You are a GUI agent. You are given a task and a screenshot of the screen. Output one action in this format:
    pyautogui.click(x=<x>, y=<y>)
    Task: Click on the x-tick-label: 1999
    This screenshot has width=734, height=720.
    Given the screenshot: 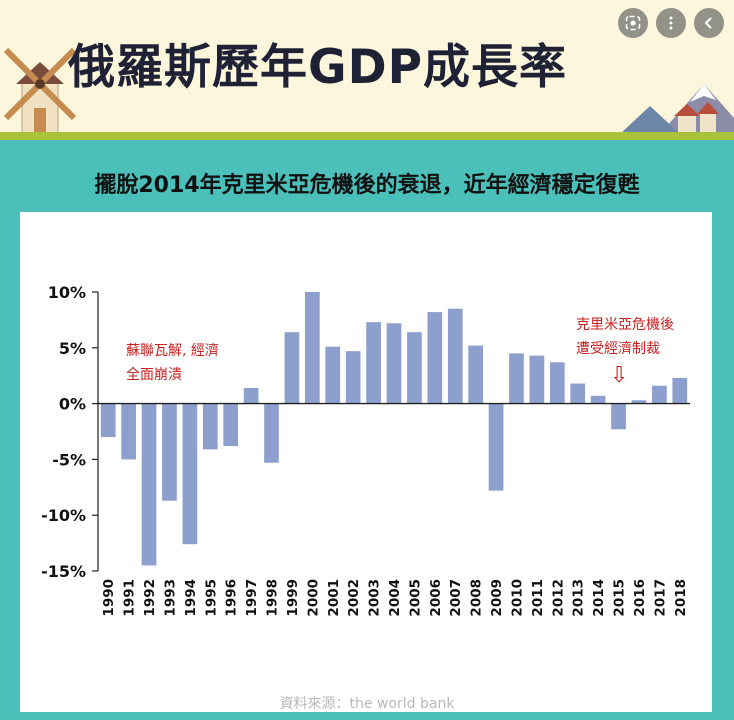 What is the action you would take?
    pyautogui.click(x=293, y=598)
    